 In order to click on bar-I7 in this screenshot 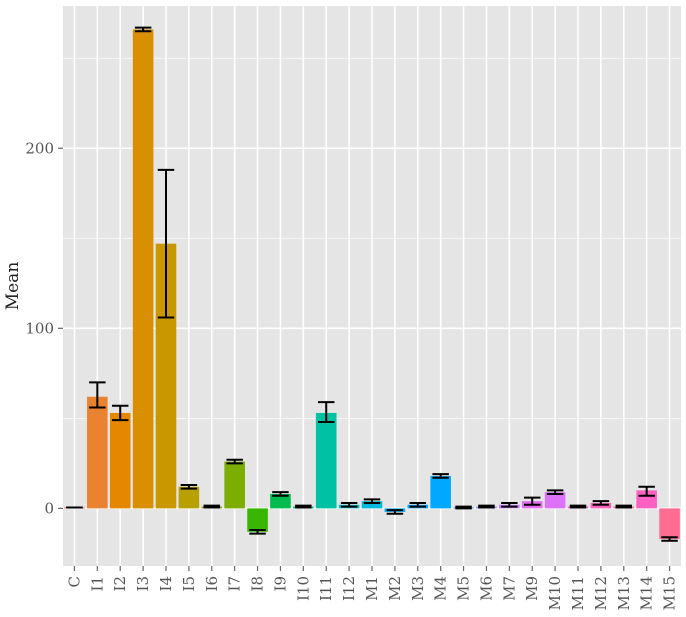, I will do `click(234, 485)`.